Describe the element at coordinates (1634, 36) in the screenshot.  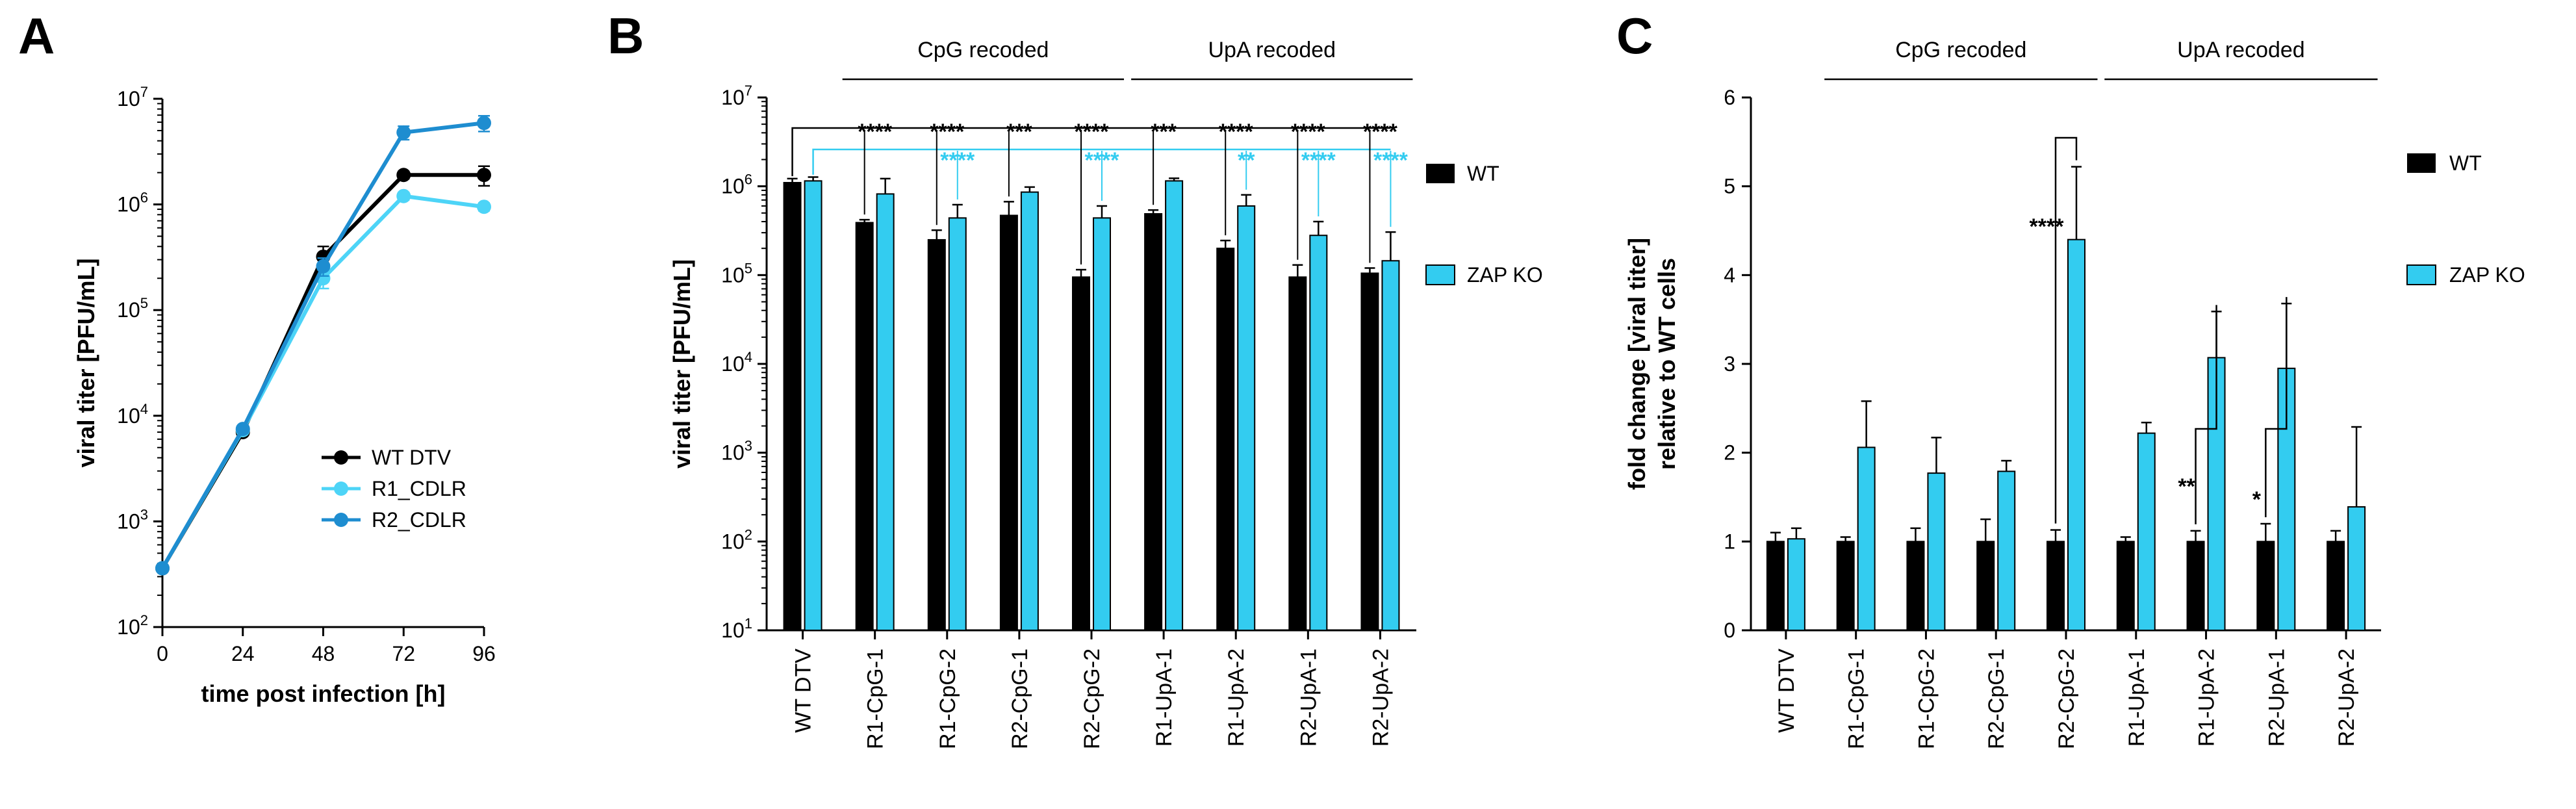
I see `panel-letter-c: C` at that location.